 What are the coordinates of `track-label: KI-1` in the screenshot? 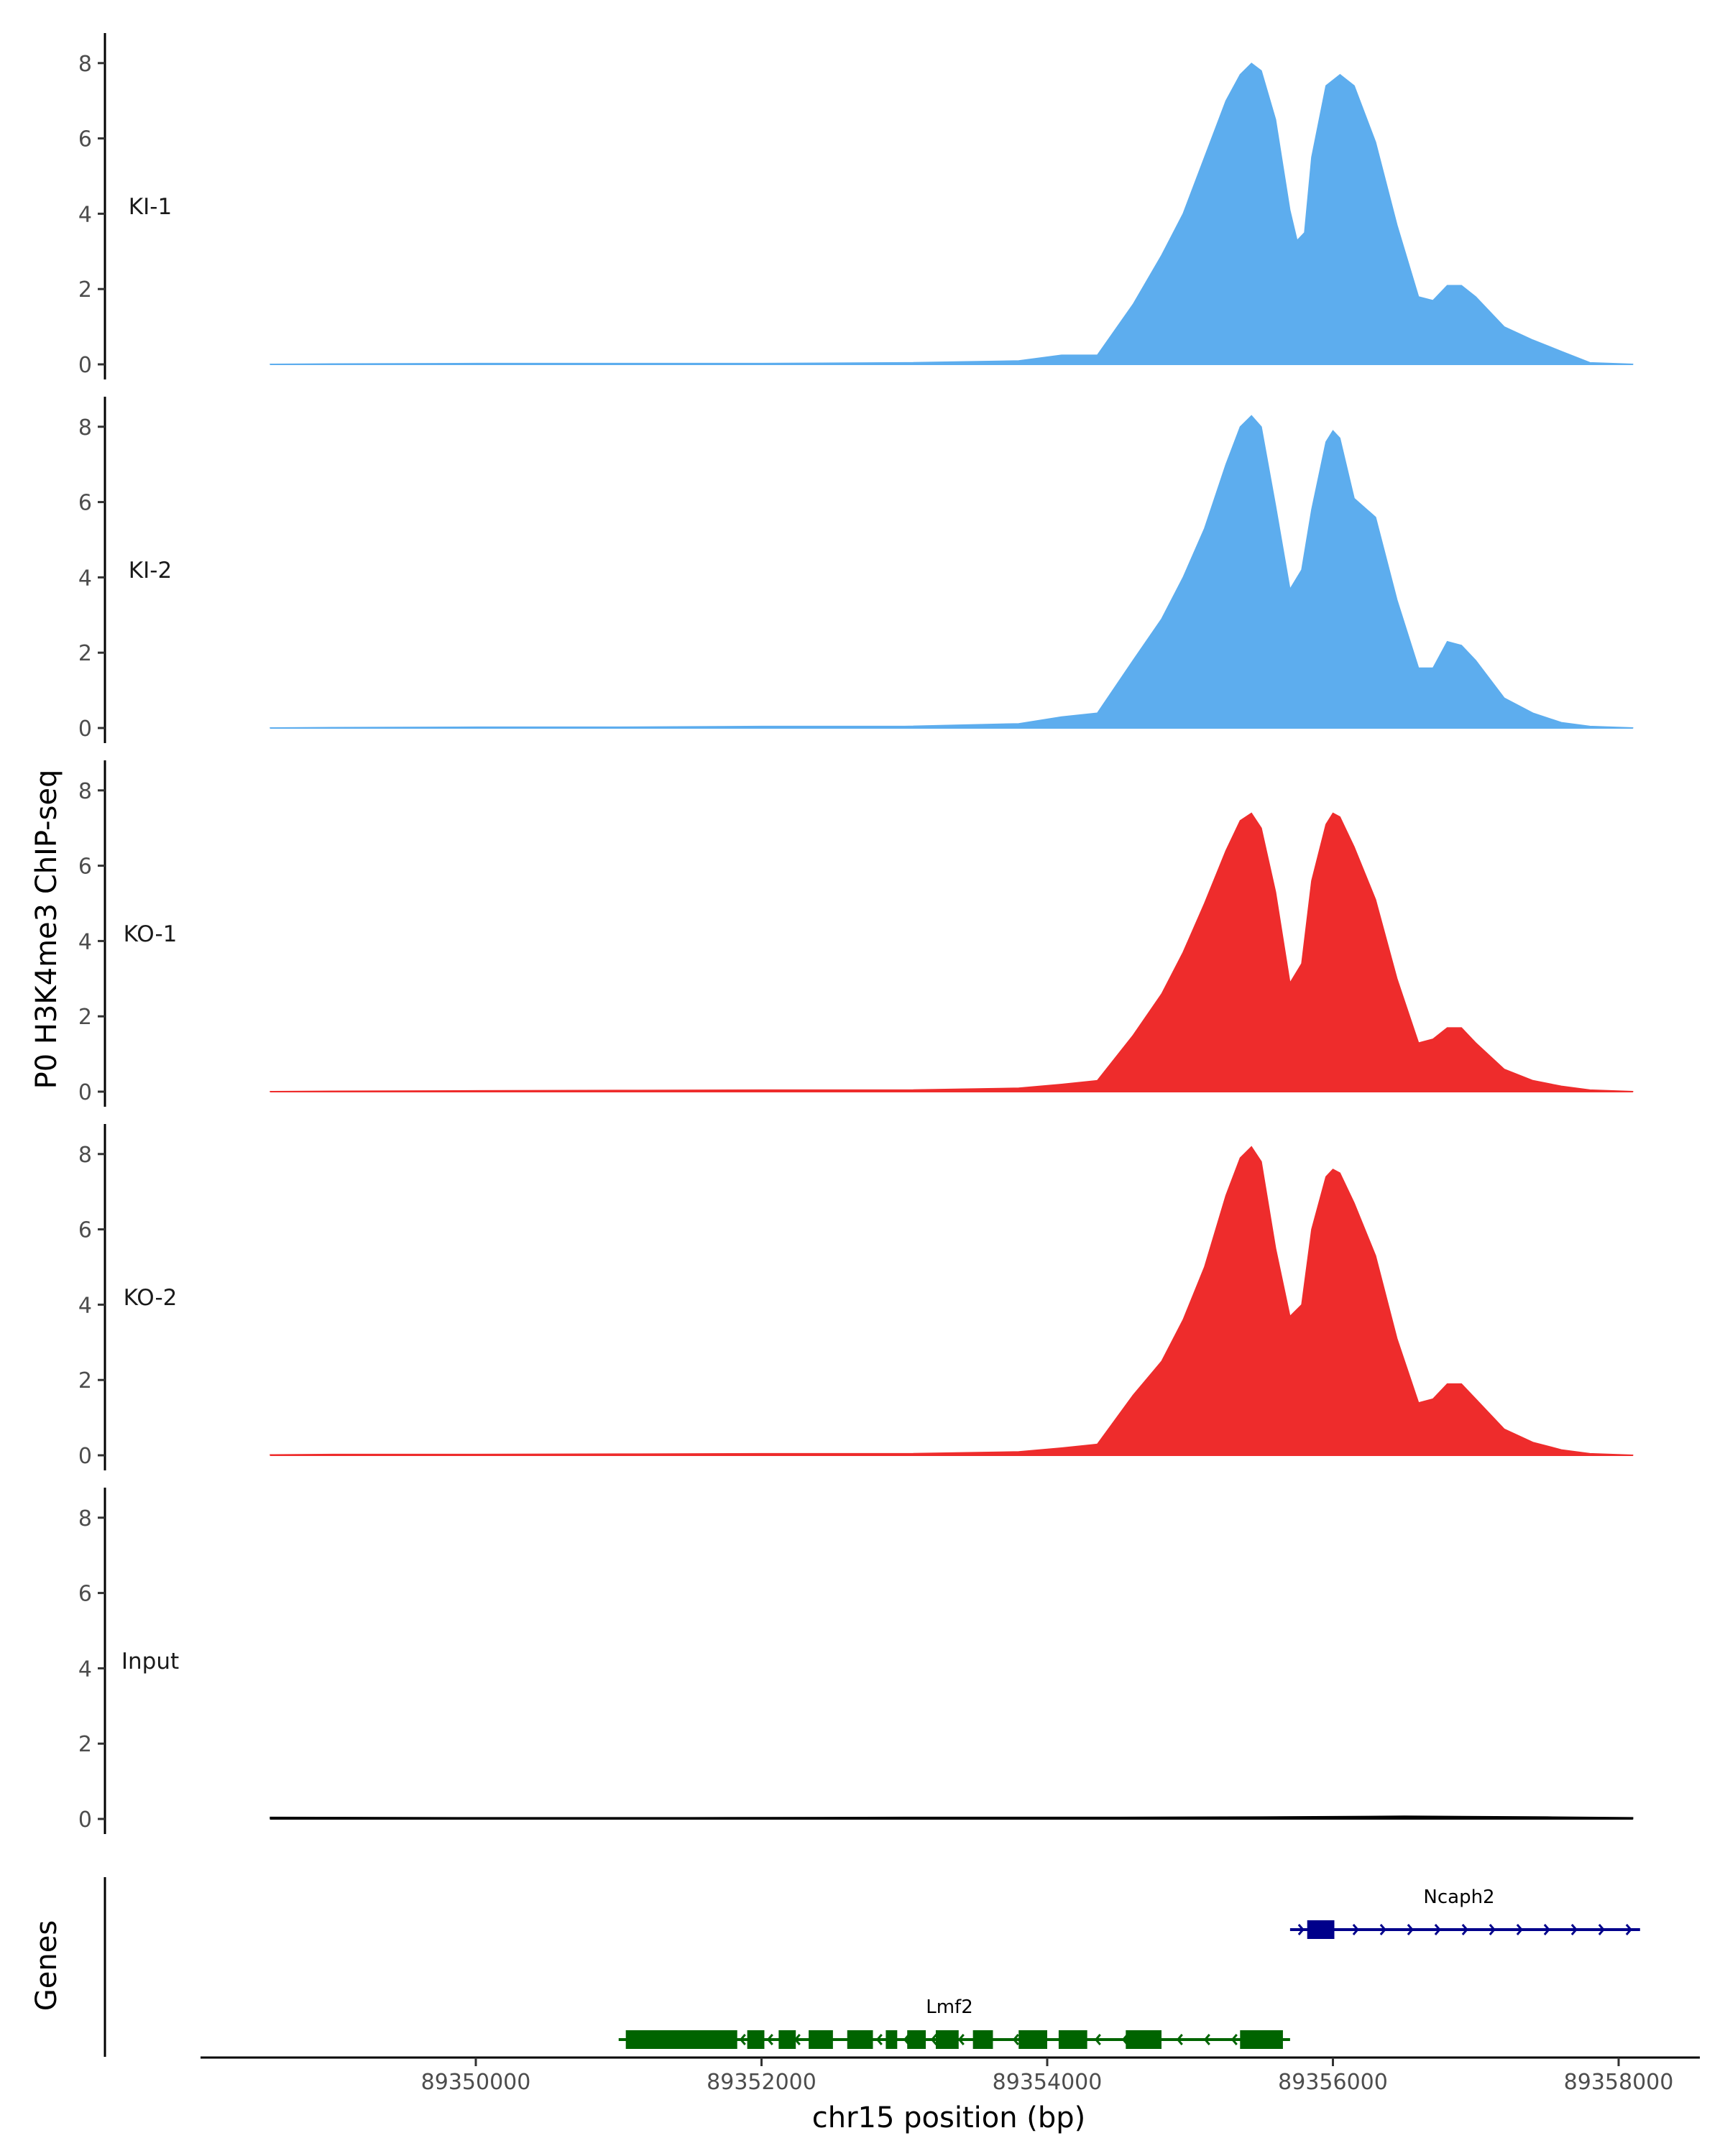 It's located at (150, 207).